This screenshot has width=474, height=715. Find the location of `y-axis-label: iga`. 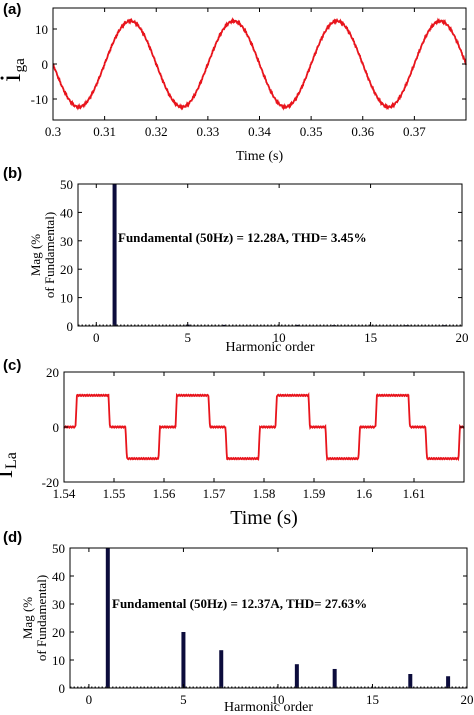

y-axis-label: iga is located at coordinates (14, 70).